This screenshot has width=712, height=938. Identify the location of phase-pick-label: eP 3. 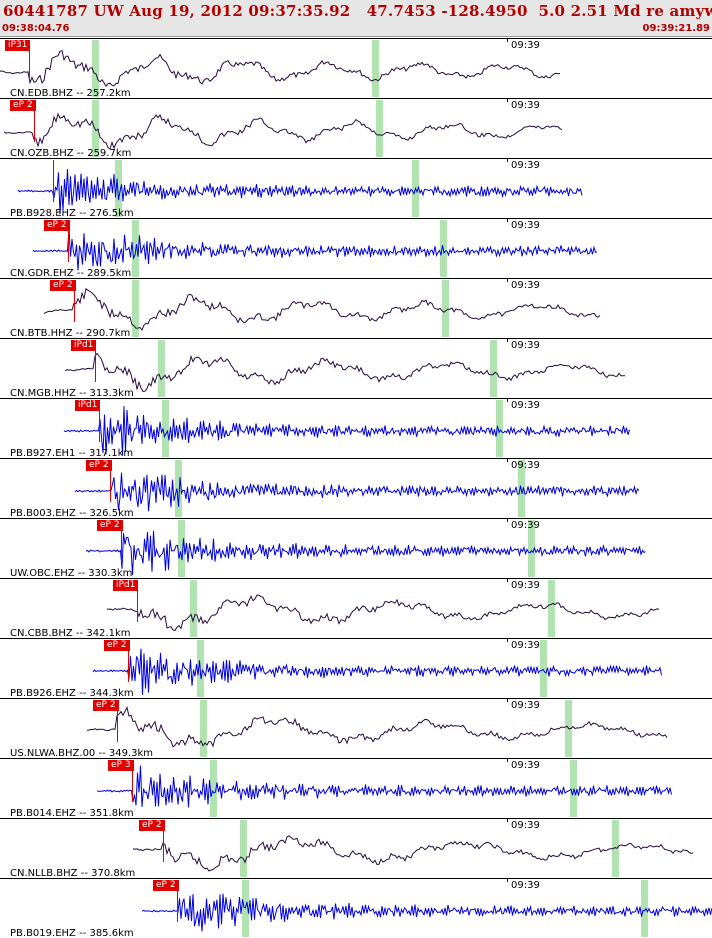
(121, 765).